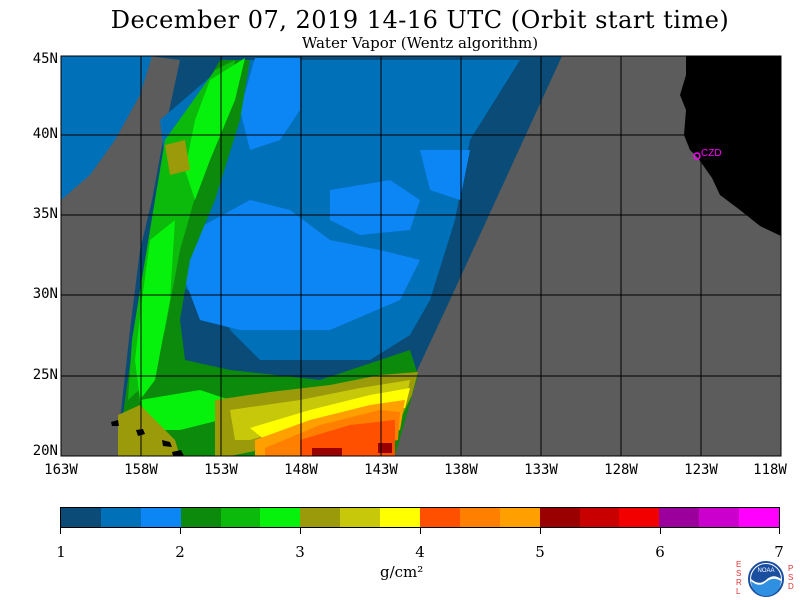 This screenshot has height=600, width=800. What do you see at coordinates (180, 552) in the screenshot?
I see `colorbar-label-2: 2` at bounding box center [180, 552].